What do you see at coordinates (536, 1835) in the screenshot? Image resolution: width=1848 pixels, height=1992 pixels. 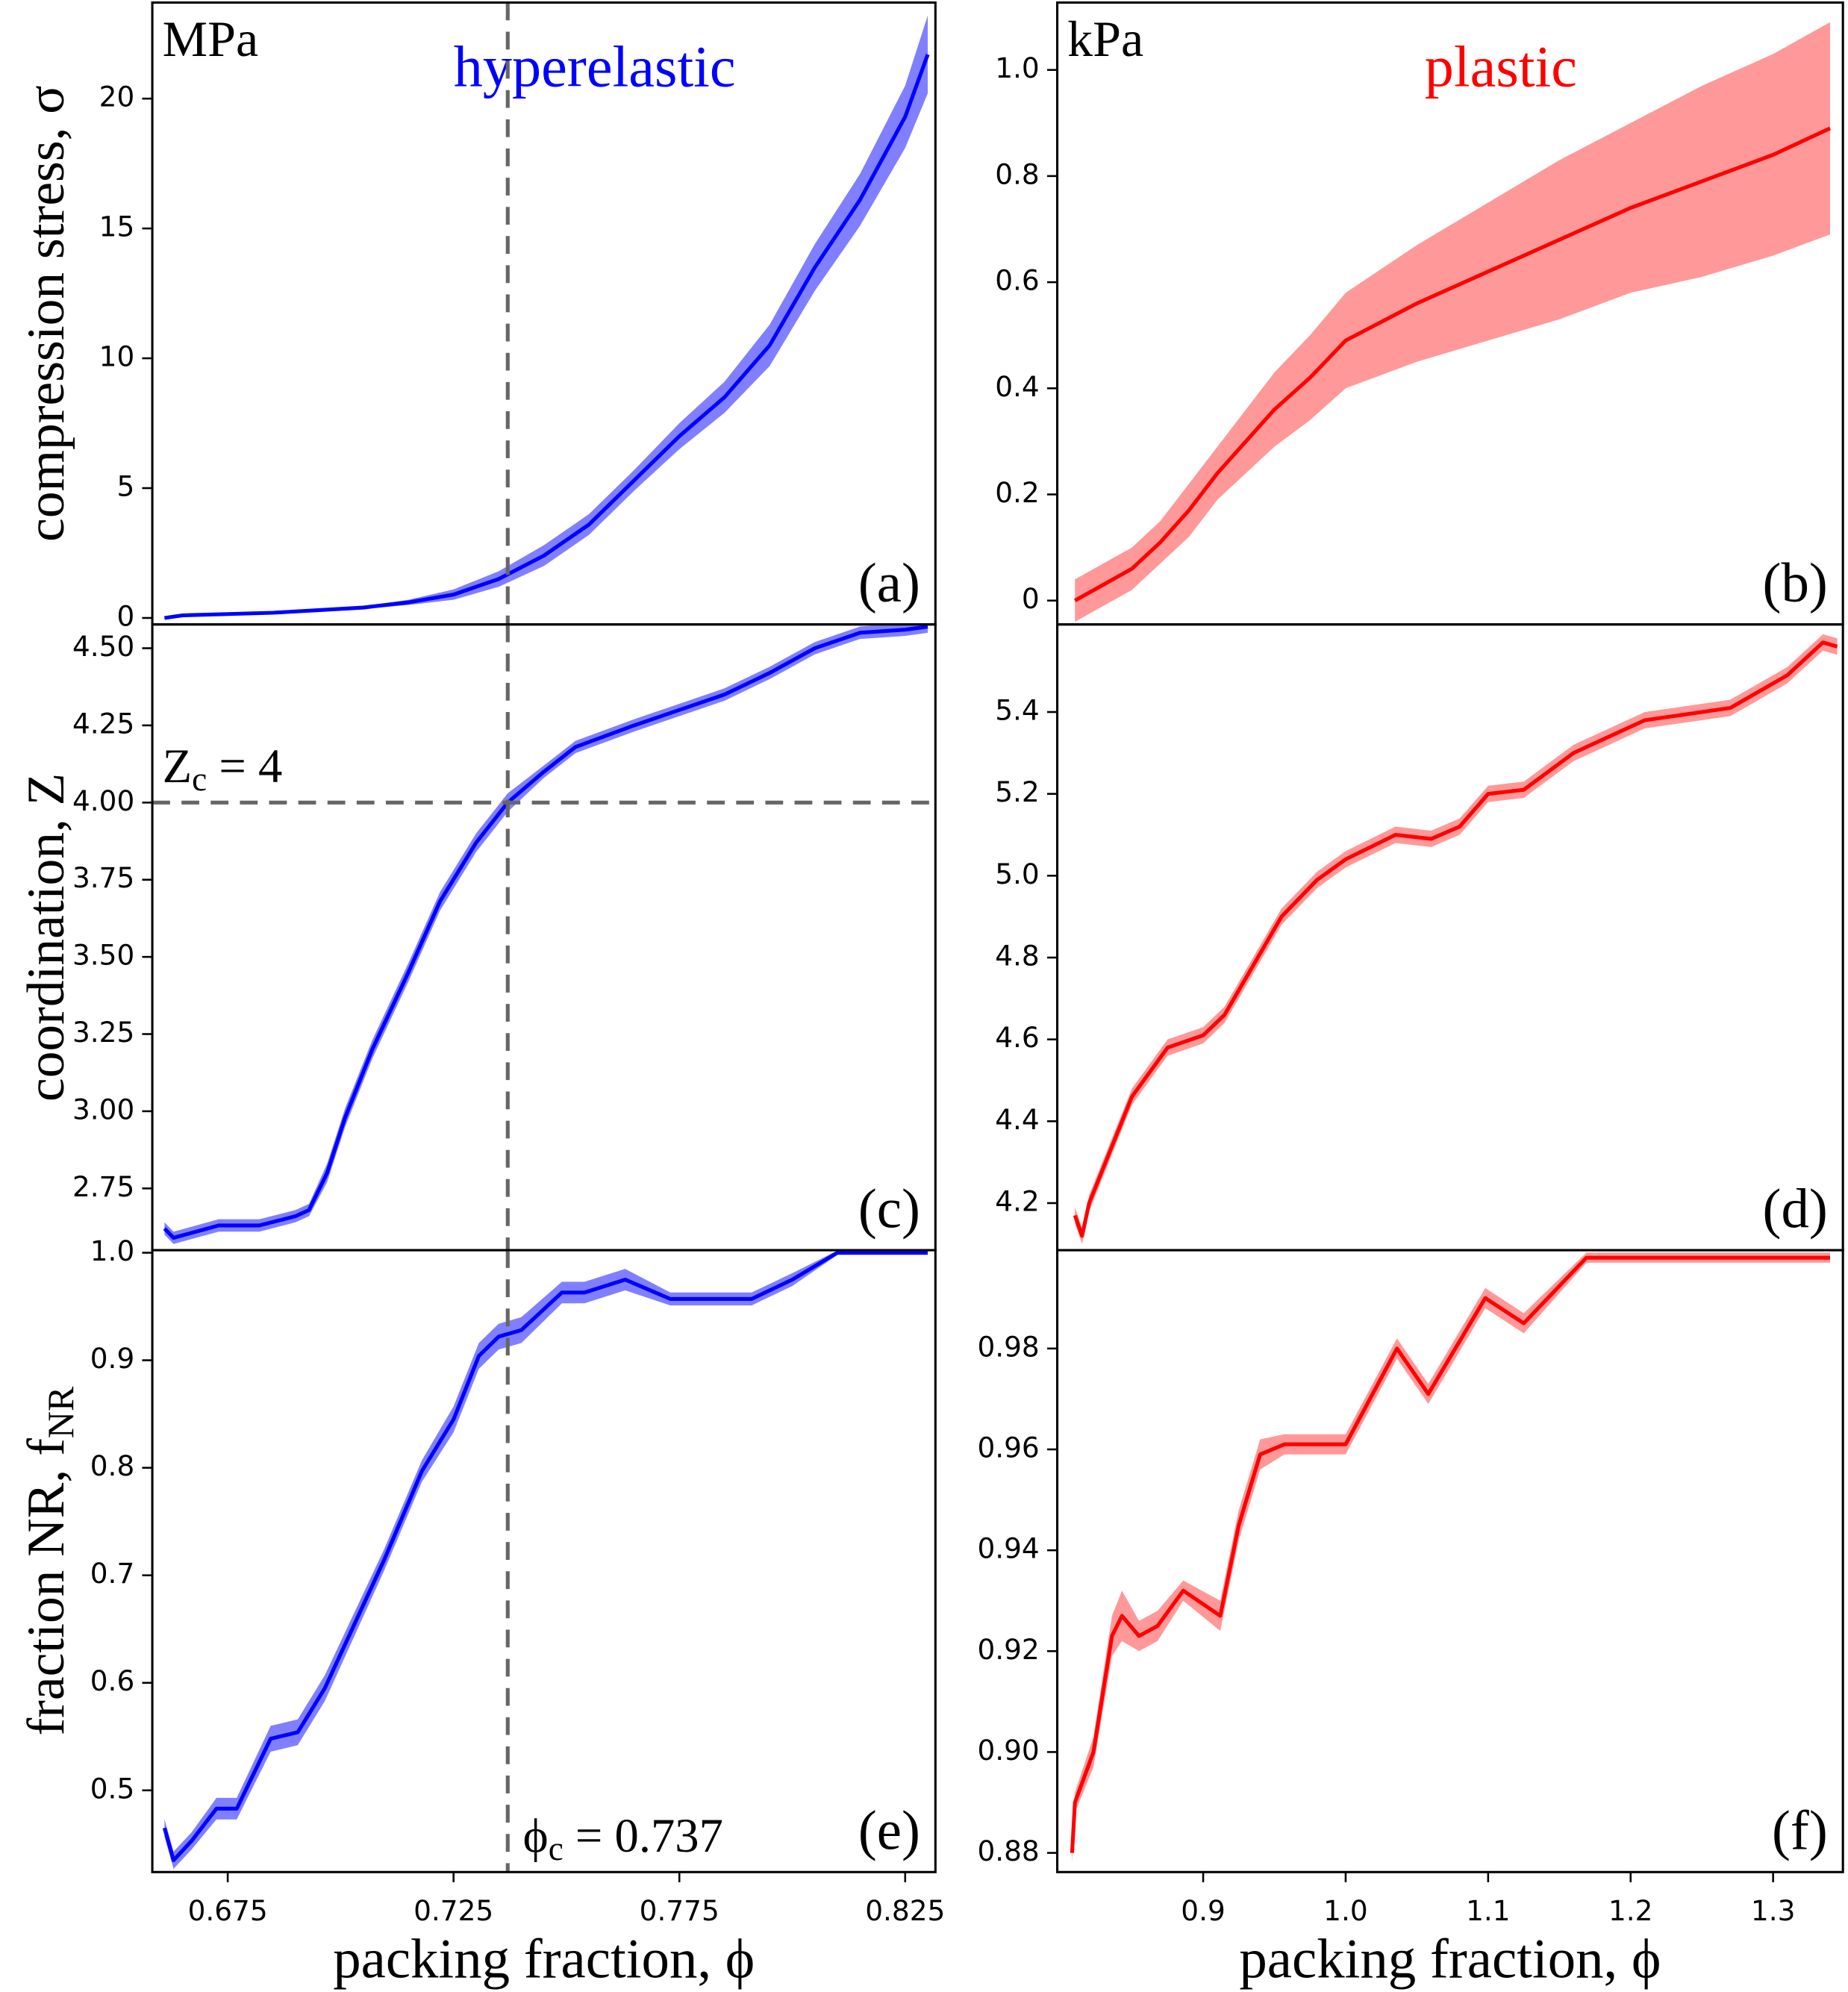 I see `reference-label-part: ϕ` at bounding box center [536, 1835].